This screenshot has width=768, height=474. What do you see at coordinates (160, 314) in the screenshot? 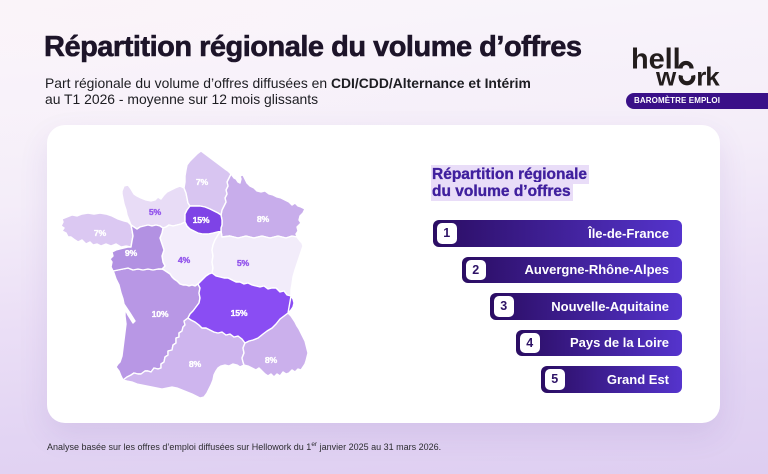
I see `svg-text: 10%` at bounding box center [160, 314].